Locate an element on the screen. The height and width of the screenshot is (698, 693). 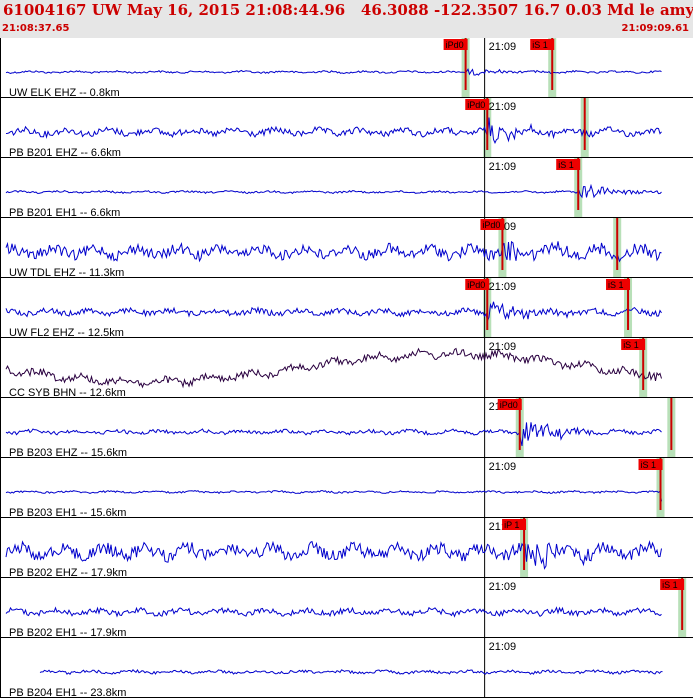
station-label: PB B204 EH1 -- 23.8km is located at coordinates (67, 692).